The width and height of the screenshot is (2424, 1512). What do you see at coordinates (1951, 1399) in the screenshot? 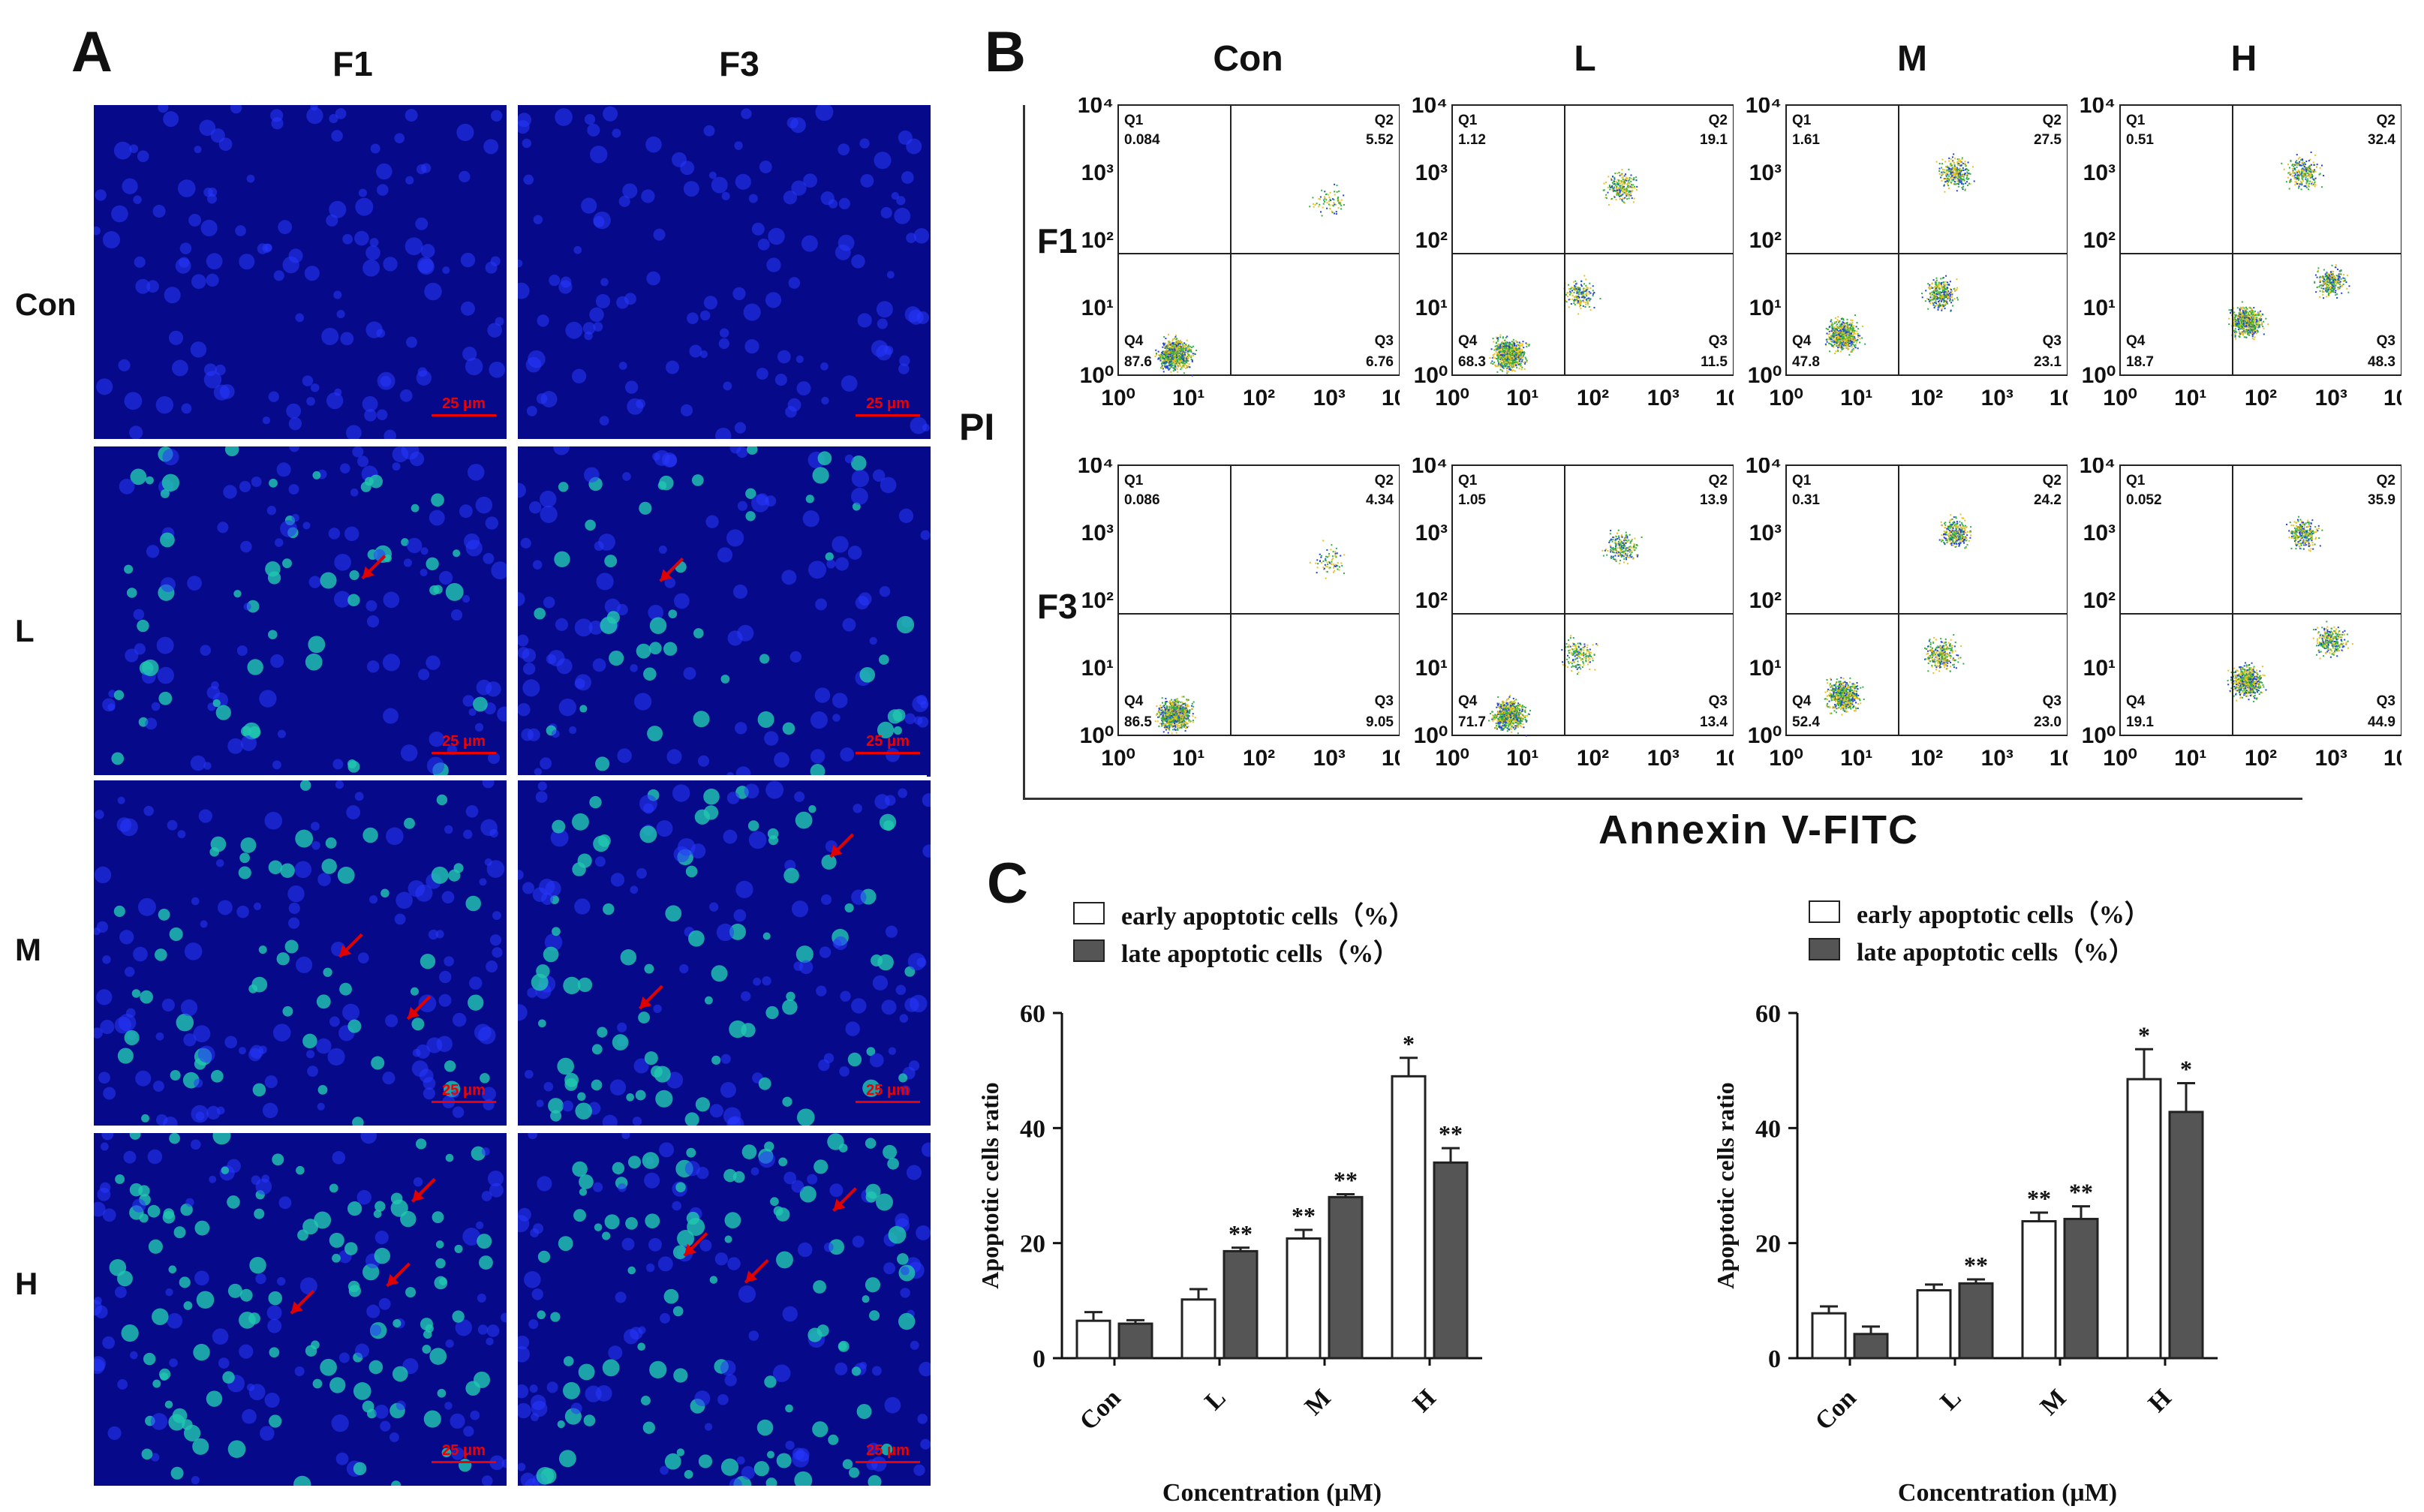
I see `x-tick-label: L` at bounding box center [1951, 1399].